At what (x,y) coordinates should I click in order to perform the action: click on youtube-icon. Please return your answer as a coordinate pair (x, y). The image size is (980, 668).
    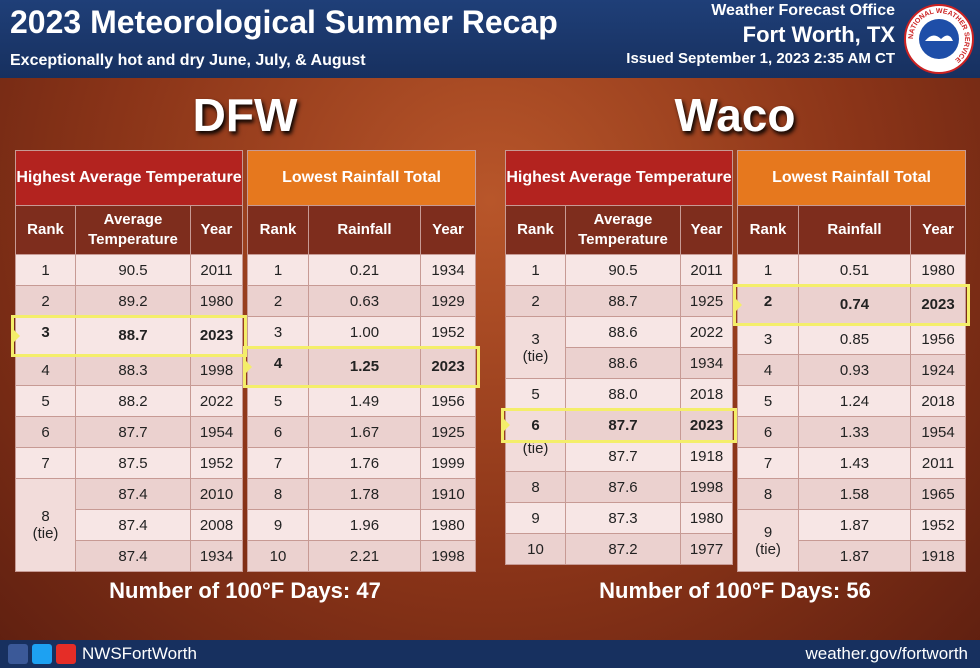
    Looking at the image, I should click on (66, 654).